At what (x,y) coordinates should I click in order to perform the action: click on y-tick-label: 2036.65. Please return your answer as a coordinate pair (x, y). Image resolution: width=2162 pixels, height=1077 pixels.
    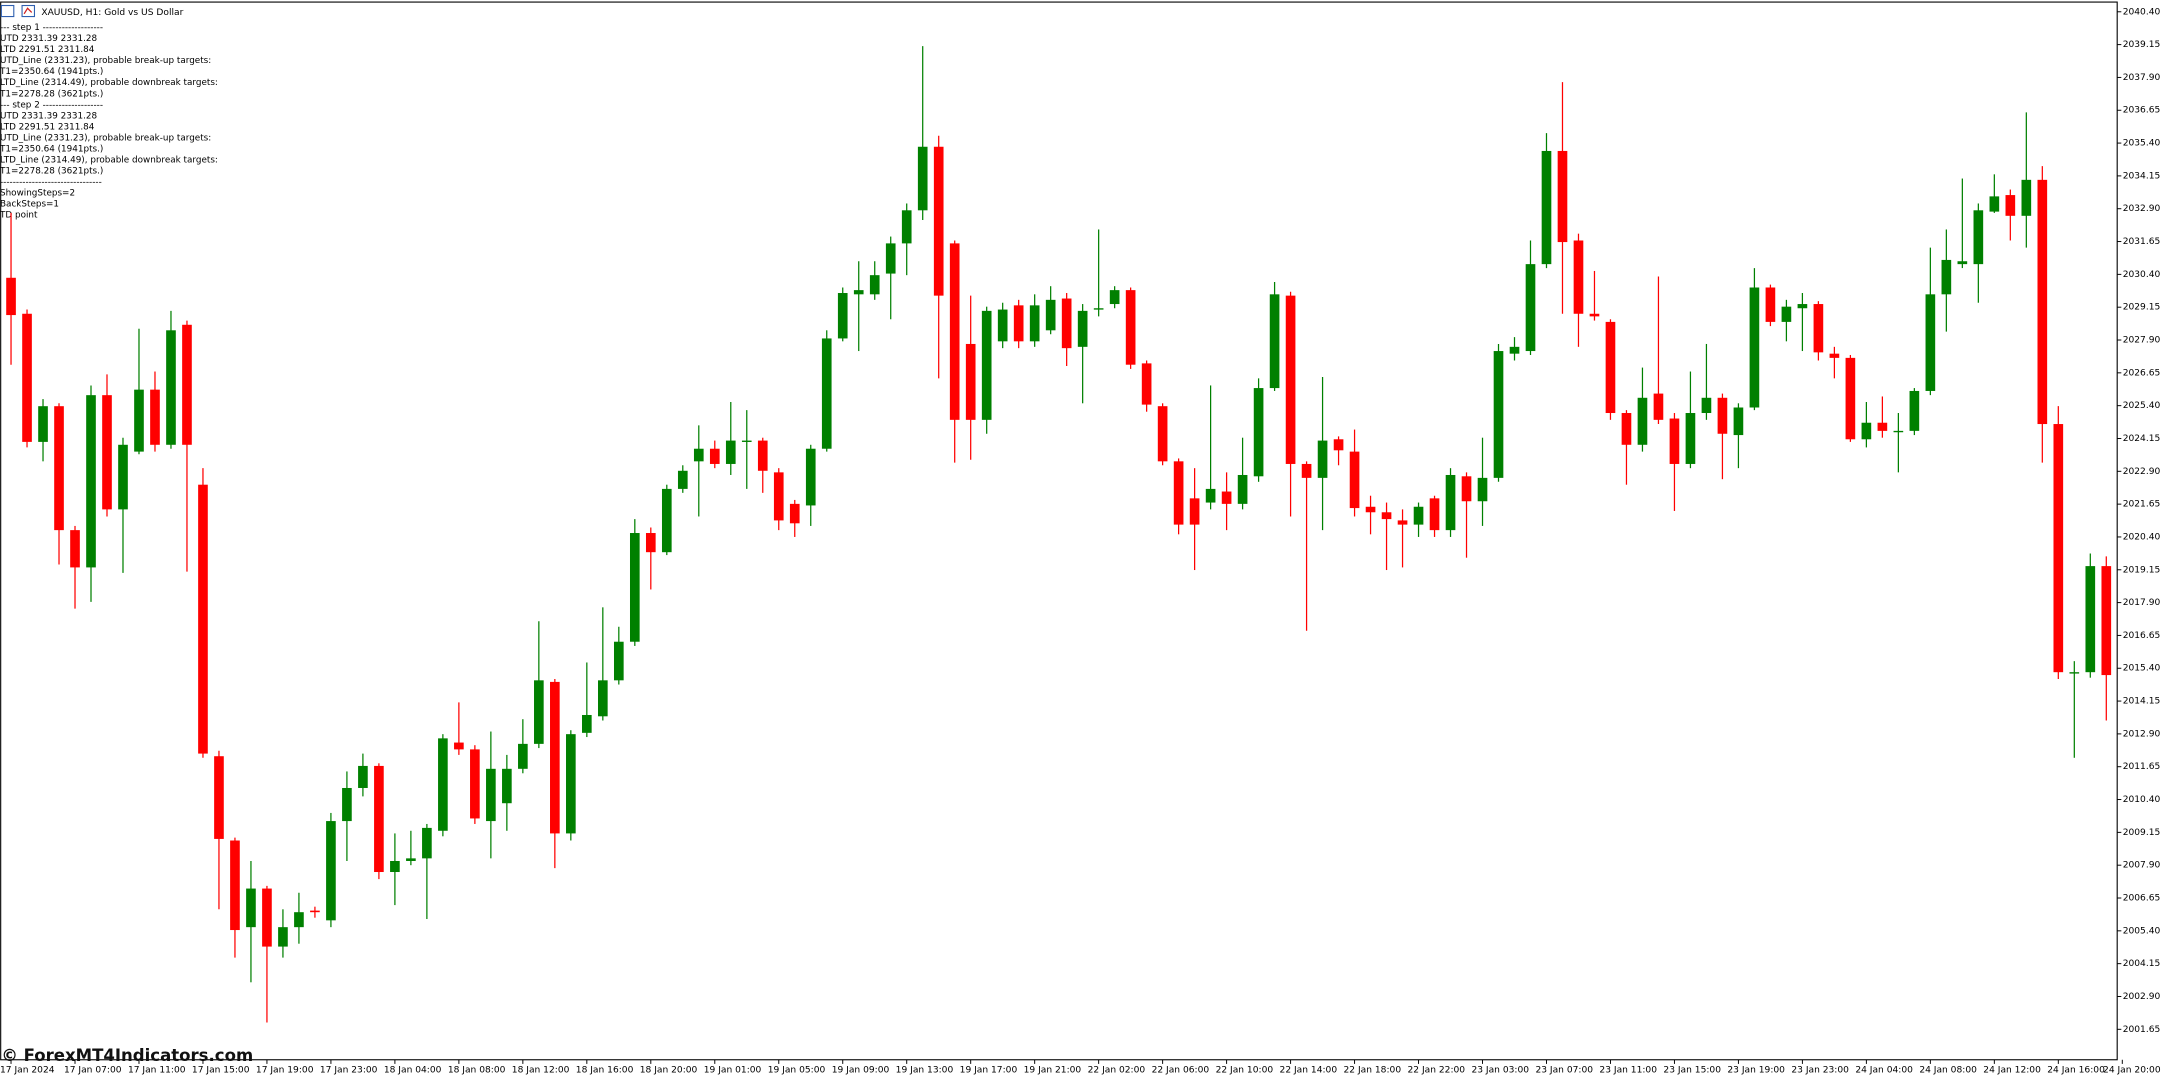
    Looking at the image, I should click on (2142, 111).